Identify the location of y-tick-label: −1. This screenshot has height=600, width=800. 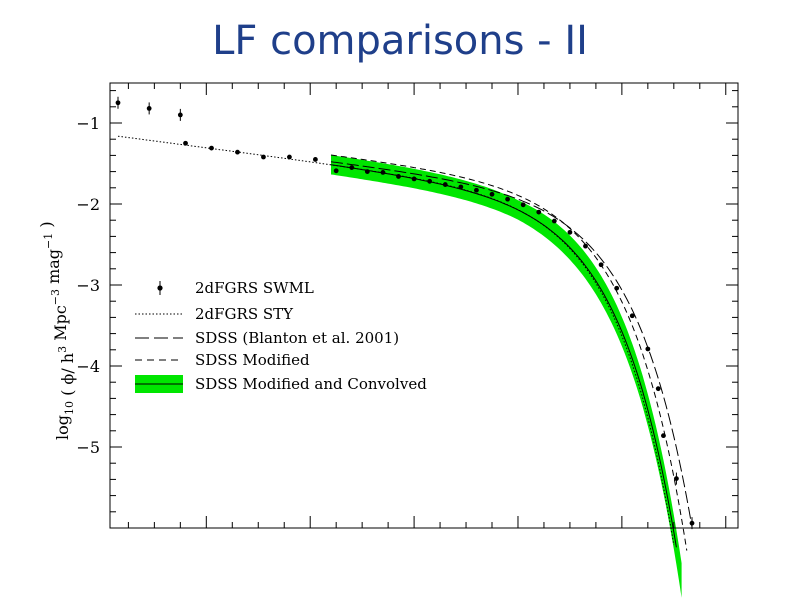
(88, 123).